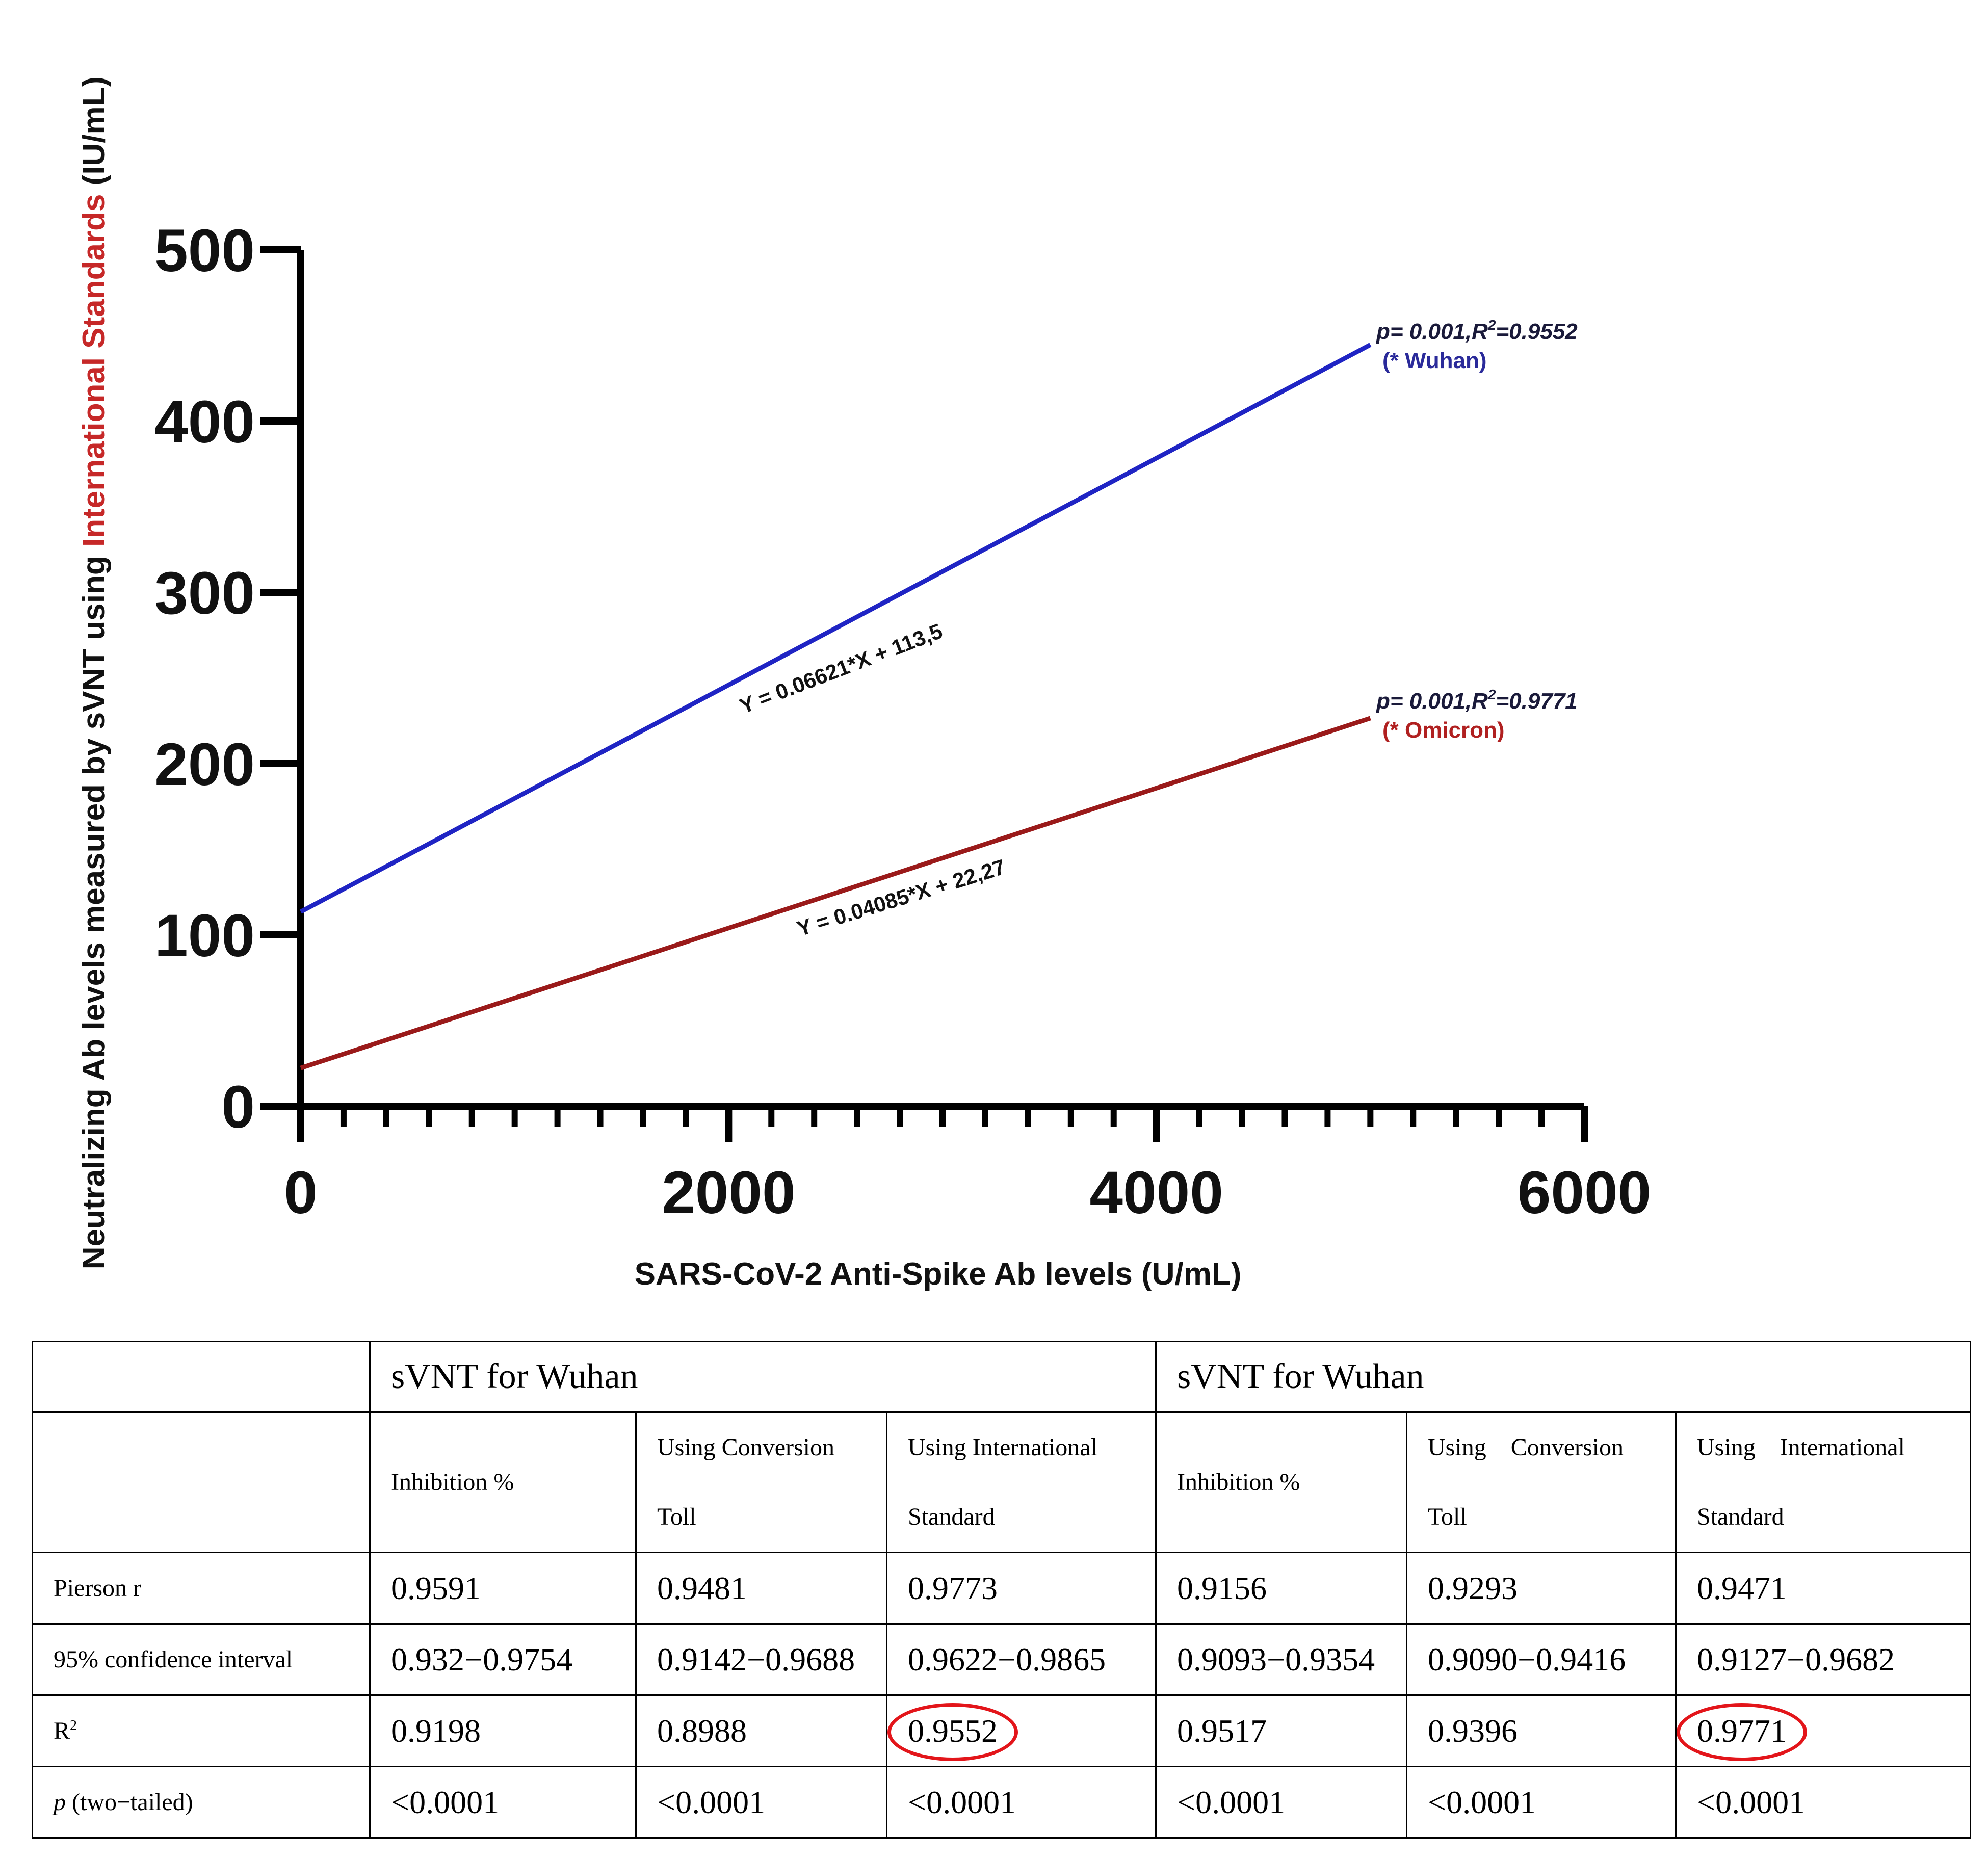  I want to click on subheader-g1-inhibition: Inhibition %, so click(503, 1482).